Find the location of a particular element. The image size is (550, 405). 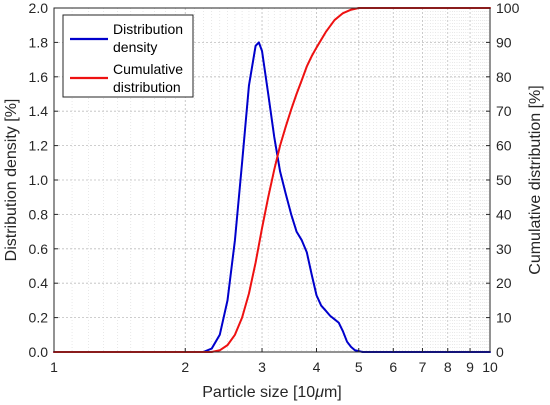

y-right-tick-label: 70 is located at coordinates (504, 111).